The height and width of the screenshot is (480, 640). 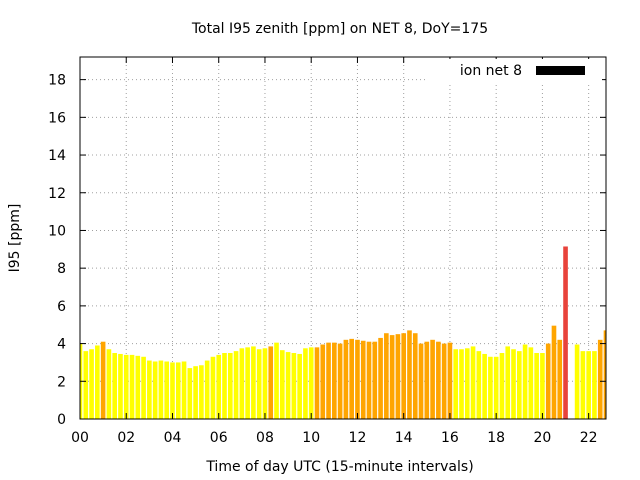 I want to click on x-tick-label: 06, so click(x=219, y=438).